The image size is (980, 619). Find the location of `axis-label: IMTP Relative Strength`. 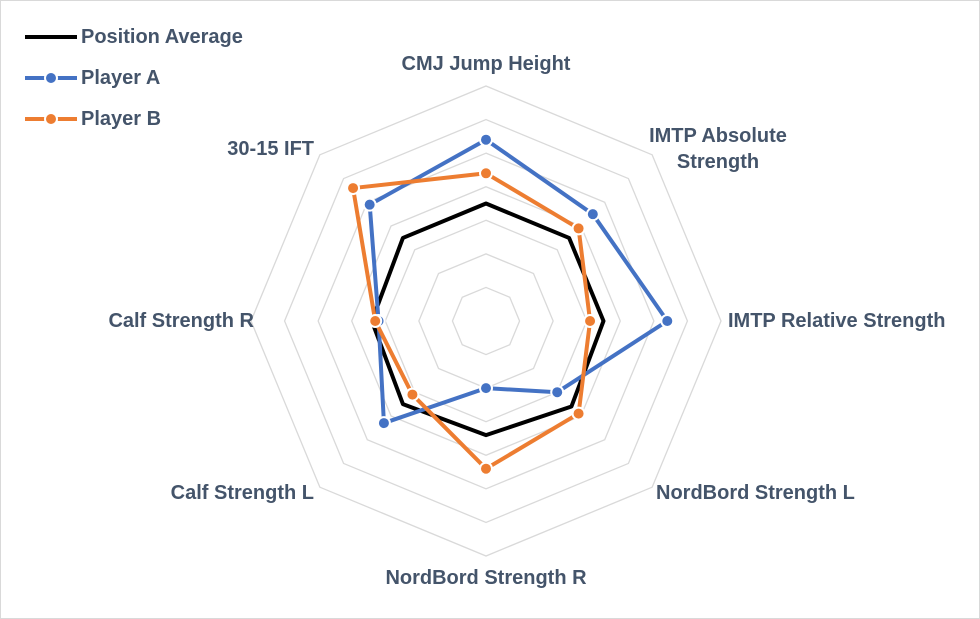

axis-label: IMTP Relative Strength is located at coordinates (837, 321).